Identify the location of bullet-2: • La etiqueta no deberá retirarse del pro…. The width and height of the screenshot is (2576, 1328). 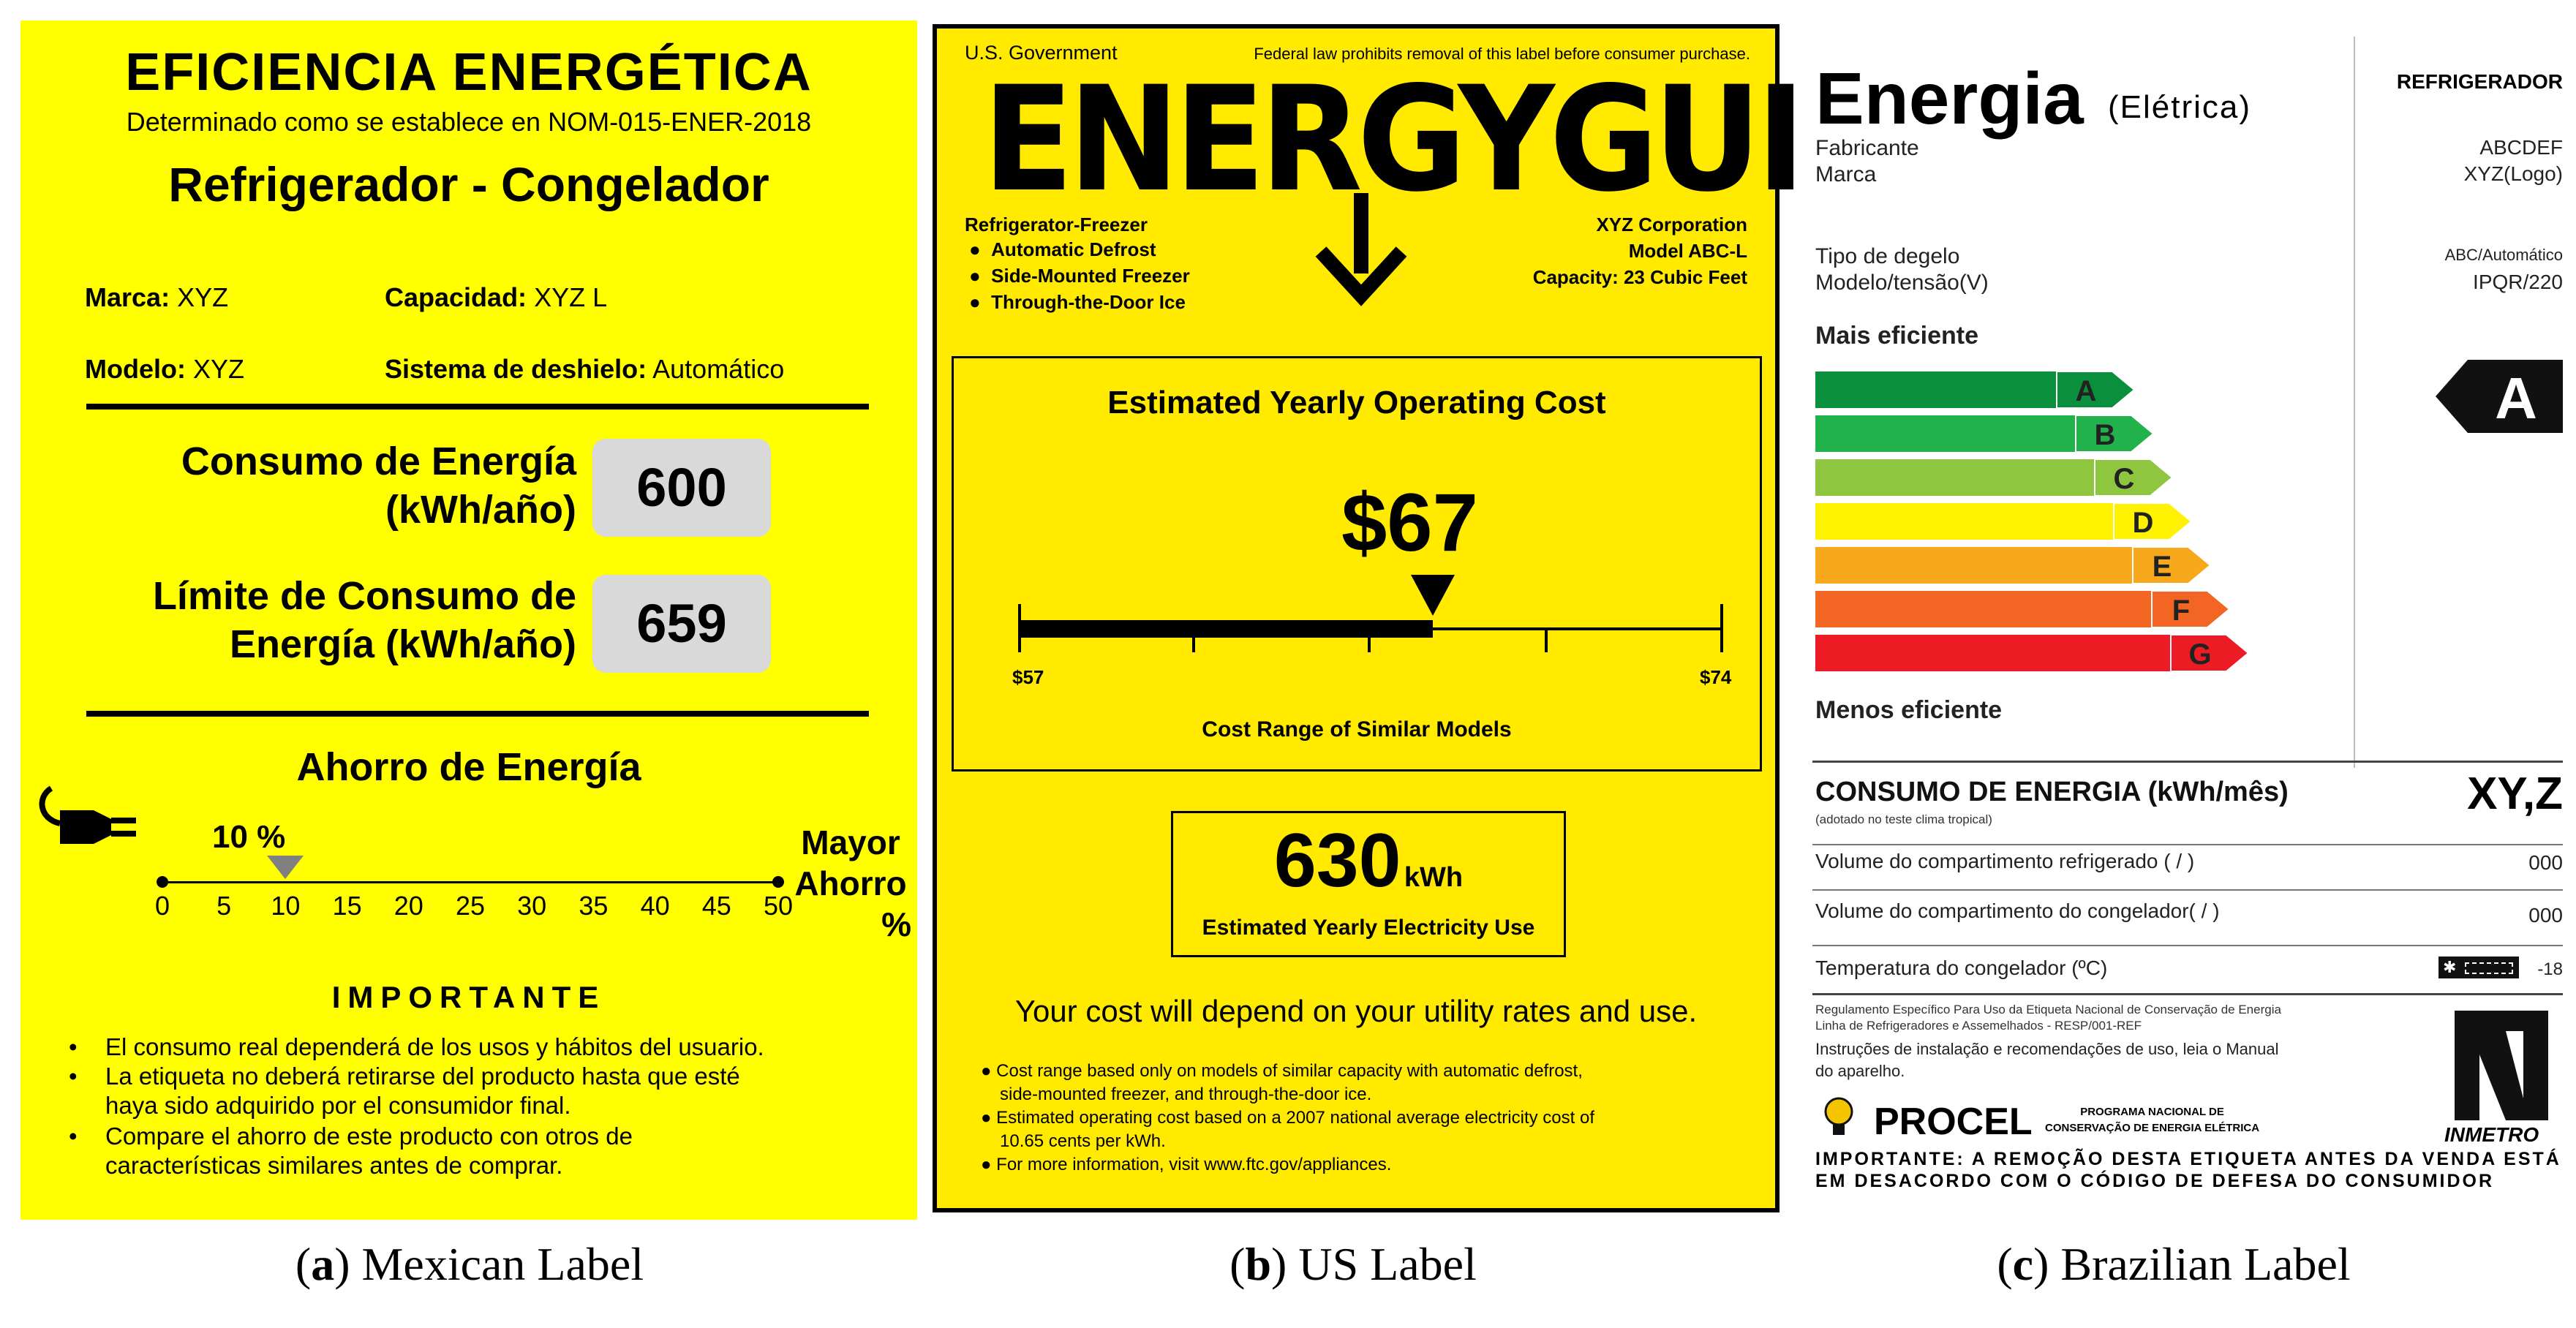
(404, 1076).